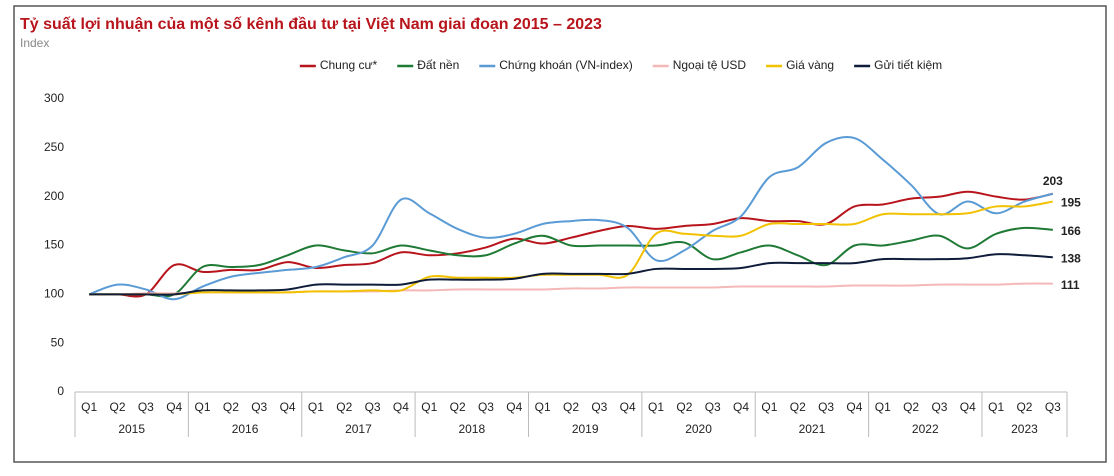 The width and height of the screenshot is (1114, 476). What do you see at coordinates (131, 429) in the screenshot?
I see `x-group-label: 2015` at bounding box center [131, 429].